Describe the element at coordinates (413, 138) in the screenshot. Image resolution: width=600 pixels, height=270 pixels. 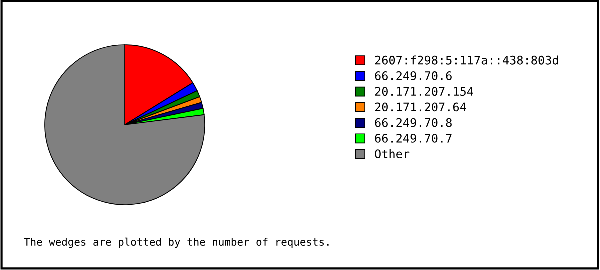
I see `legend-label: 66.249.70.7` at that location.